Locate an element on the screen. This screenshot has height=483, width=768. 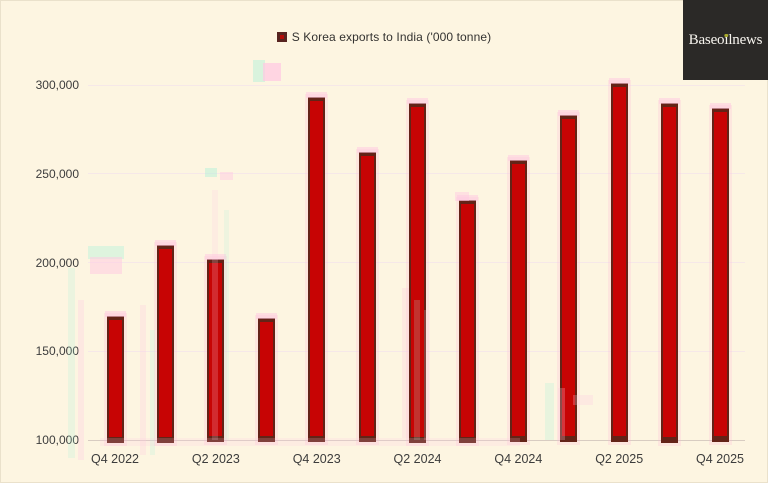
bar-q4-2023 is located at coordinates (317, 267).